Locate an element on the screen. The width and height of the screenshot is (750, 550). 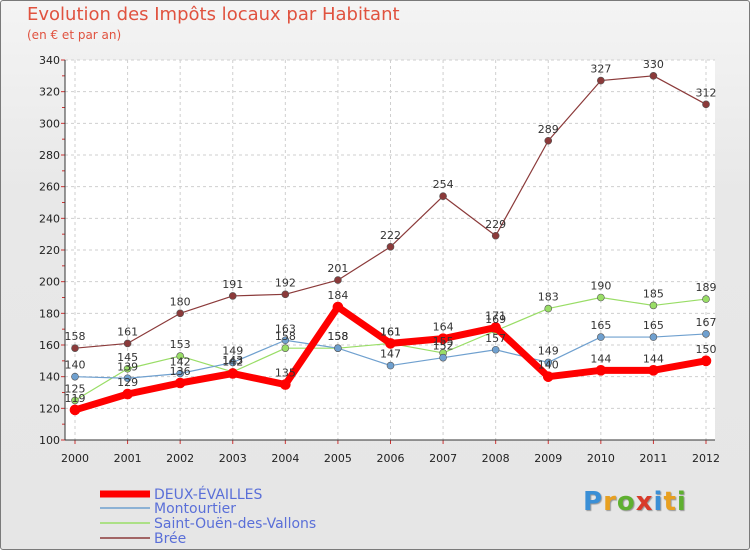
legend-label: DEUX-ÉVAILLES is located at coordinates (208, 494).